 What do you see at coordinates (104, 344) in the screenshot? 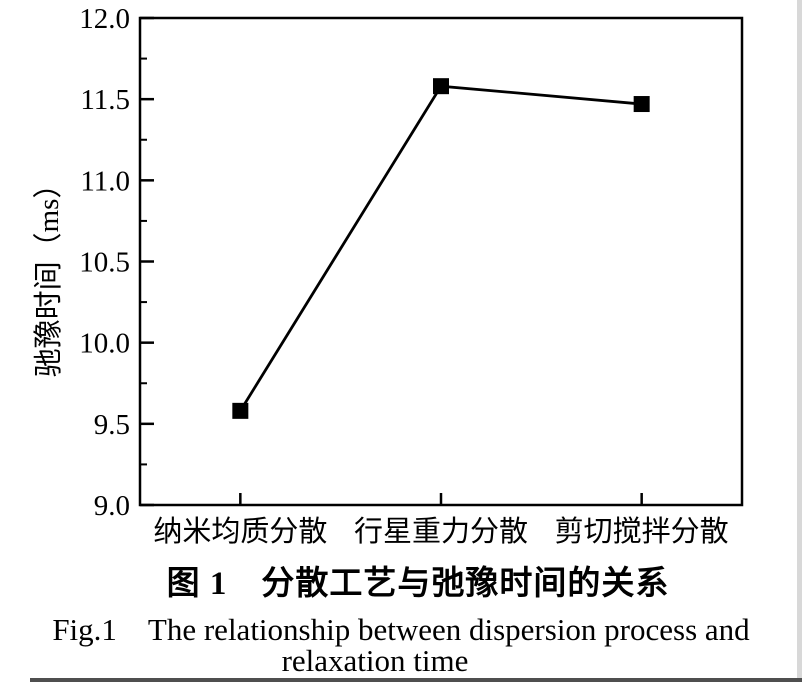
I see `y-axis-tick-label: 10.0` at bounding box center [104, 344].